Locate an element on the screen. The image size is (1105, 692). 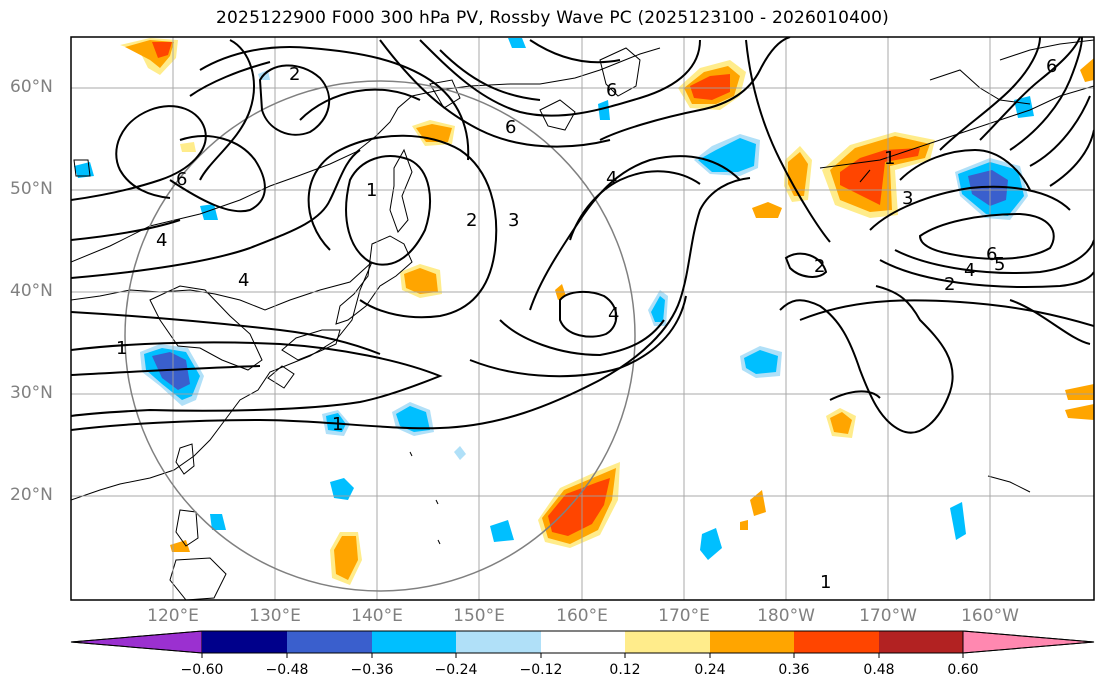
lon-label-170w: 170°W is located at coordinates (888, 616).